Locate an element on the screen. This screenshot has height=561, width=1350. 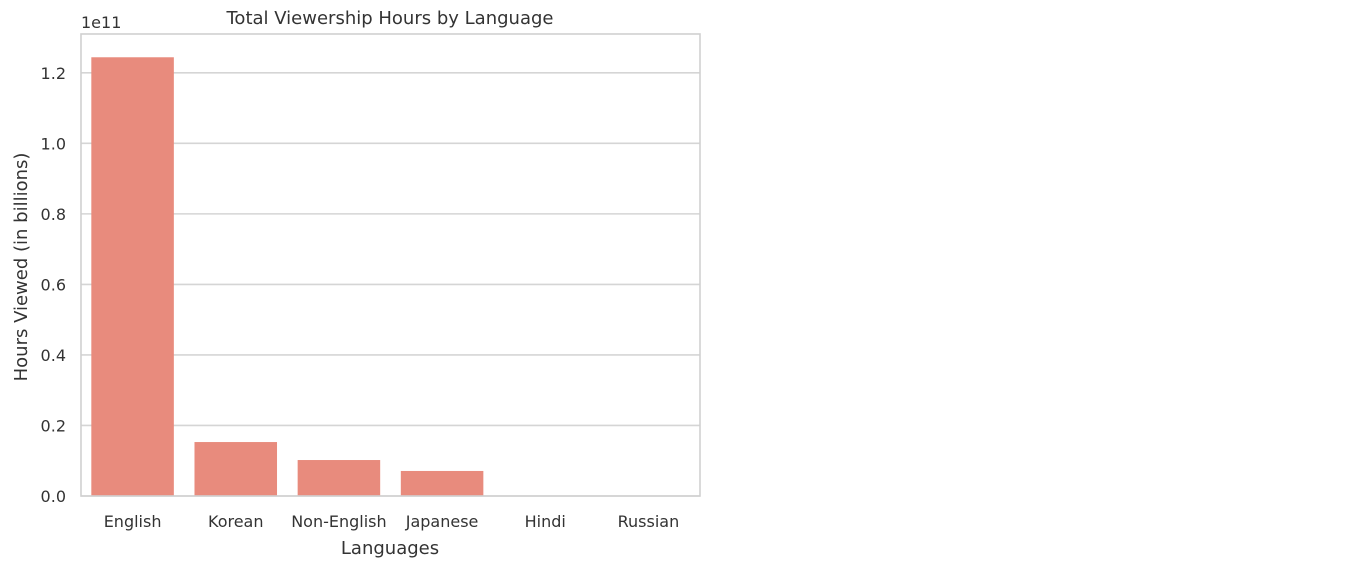
bar-korean is located at coordinates (236, 469).